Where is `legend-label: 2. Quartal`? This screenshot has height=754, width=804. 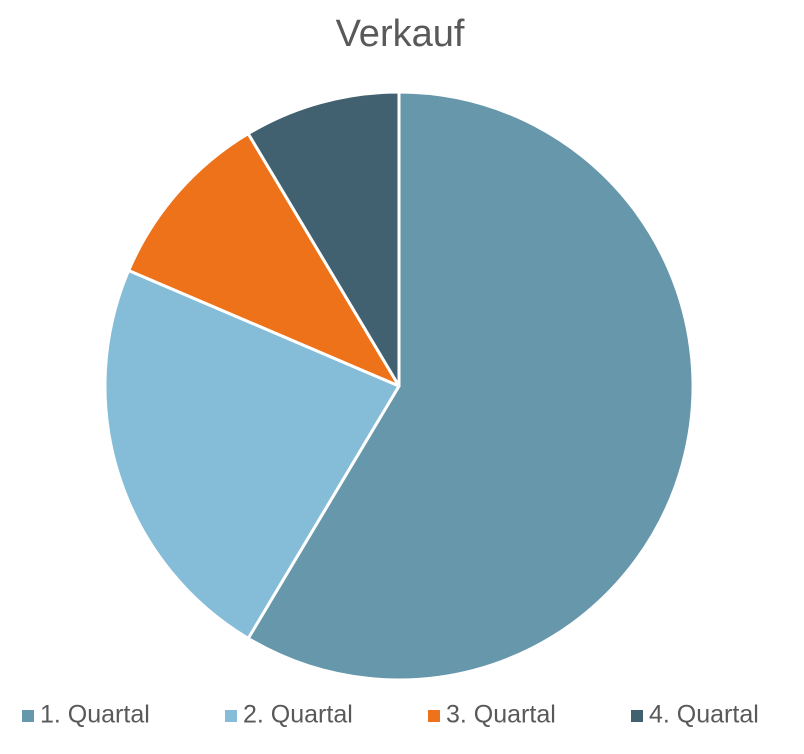
legend-label: 2. Quartal is located at coordinates (298, 715).